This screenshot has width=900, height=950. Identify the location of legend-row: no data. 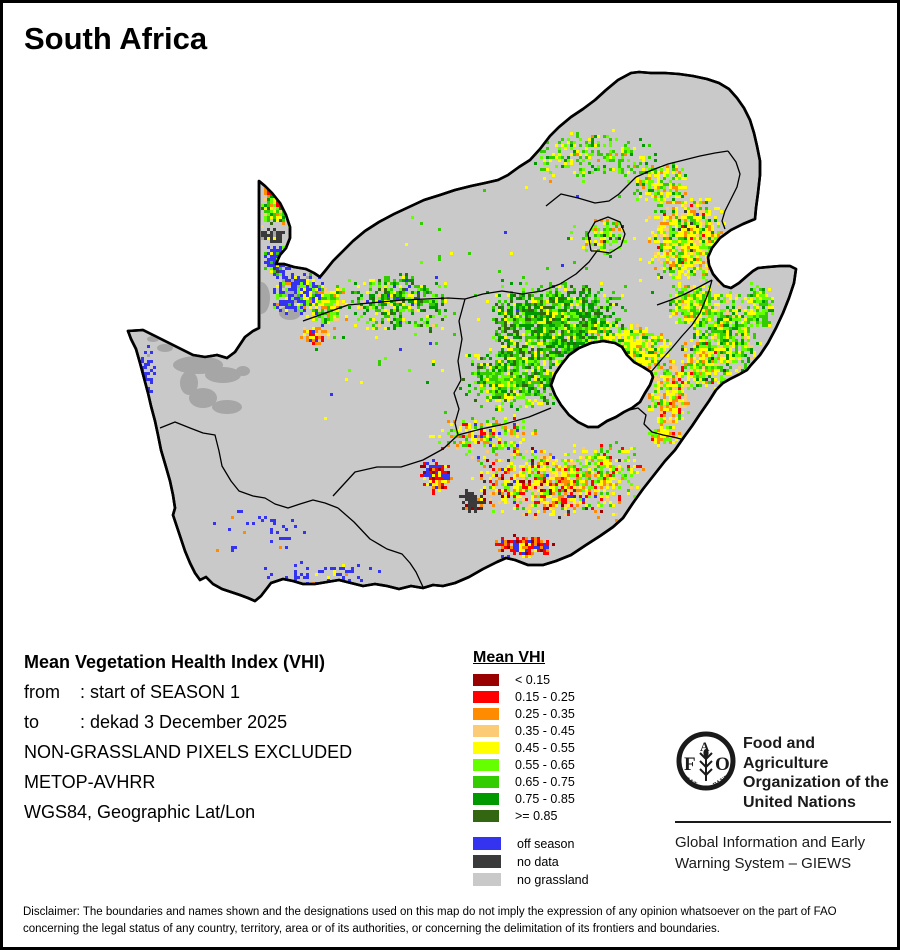
(531, 861).